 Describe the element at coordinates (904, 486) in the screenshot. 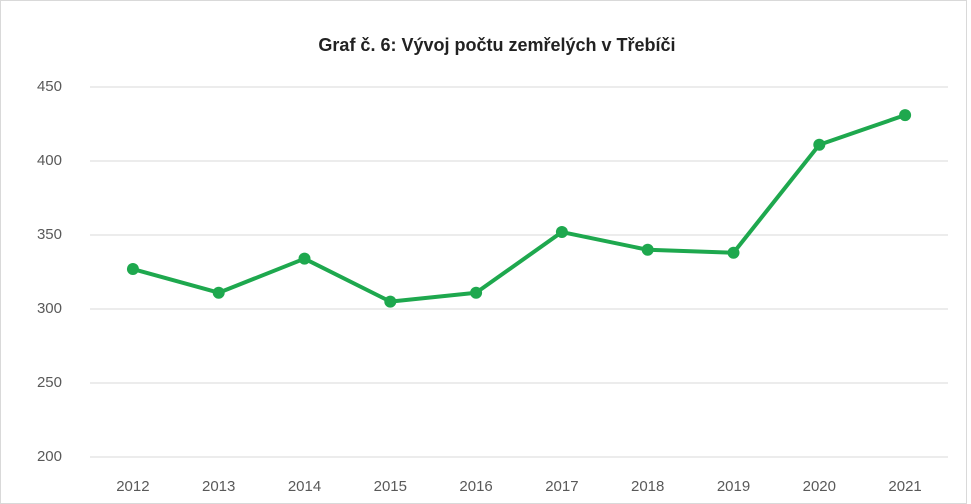

I see `x-tick-label: 2021` at that location.